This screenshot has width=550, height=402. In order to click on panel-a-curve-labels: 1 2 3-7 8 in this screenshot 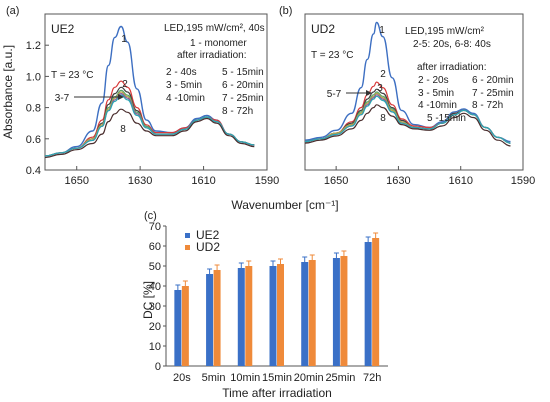, I will do `click(91, 84)`.